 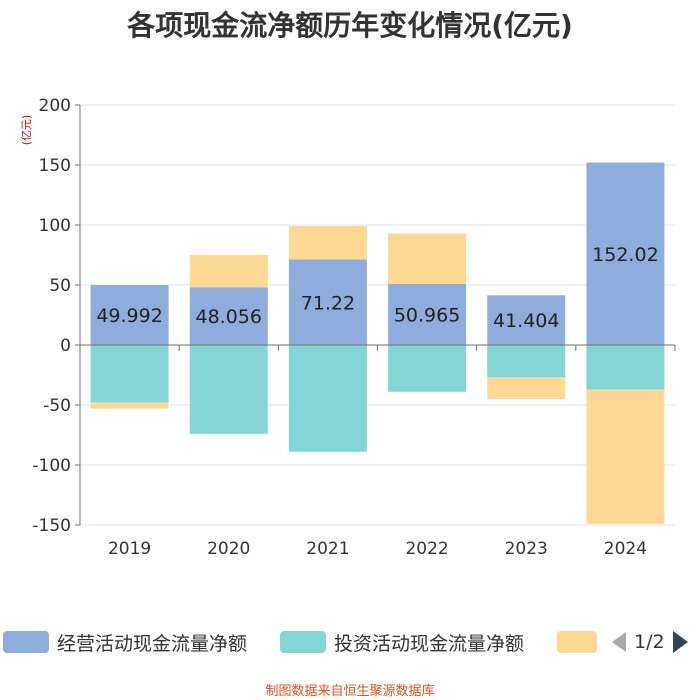 I want to click on data-label-2024: 152.02, so click(x=625, y=255).